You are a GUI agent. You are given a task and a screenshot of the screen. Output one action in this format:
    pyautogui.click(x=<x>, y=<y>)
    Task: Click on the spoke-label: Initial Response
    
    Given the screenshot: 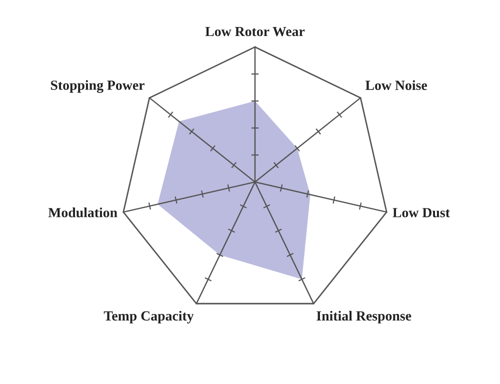 What is the action you would take?
    pyautogui.click(x=364, y=317)
    